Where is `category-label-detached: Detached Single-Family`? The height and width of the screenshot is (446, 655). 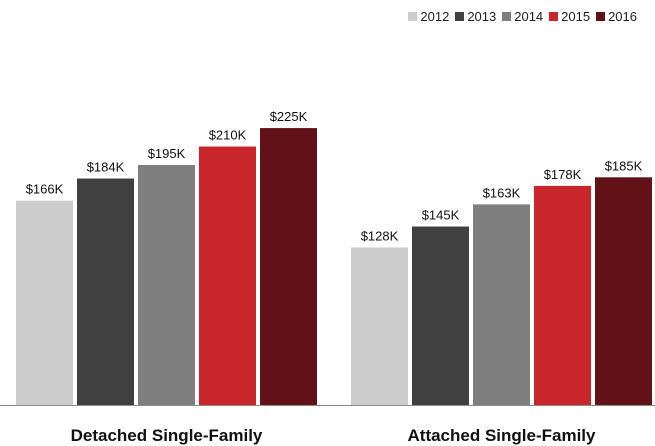
category-label-detached: Detached Single-Family is located at coordinates (167, 435).